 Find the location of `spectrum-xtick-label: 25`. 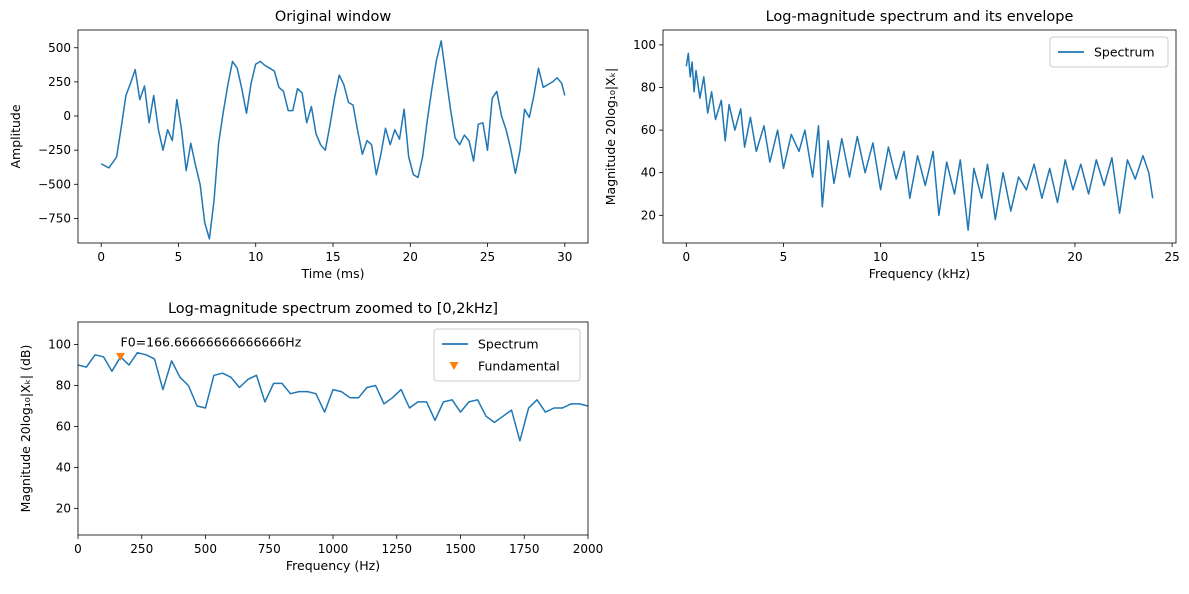

spectrum-xtick-label: 25 is located at coordinates (1171, 257).